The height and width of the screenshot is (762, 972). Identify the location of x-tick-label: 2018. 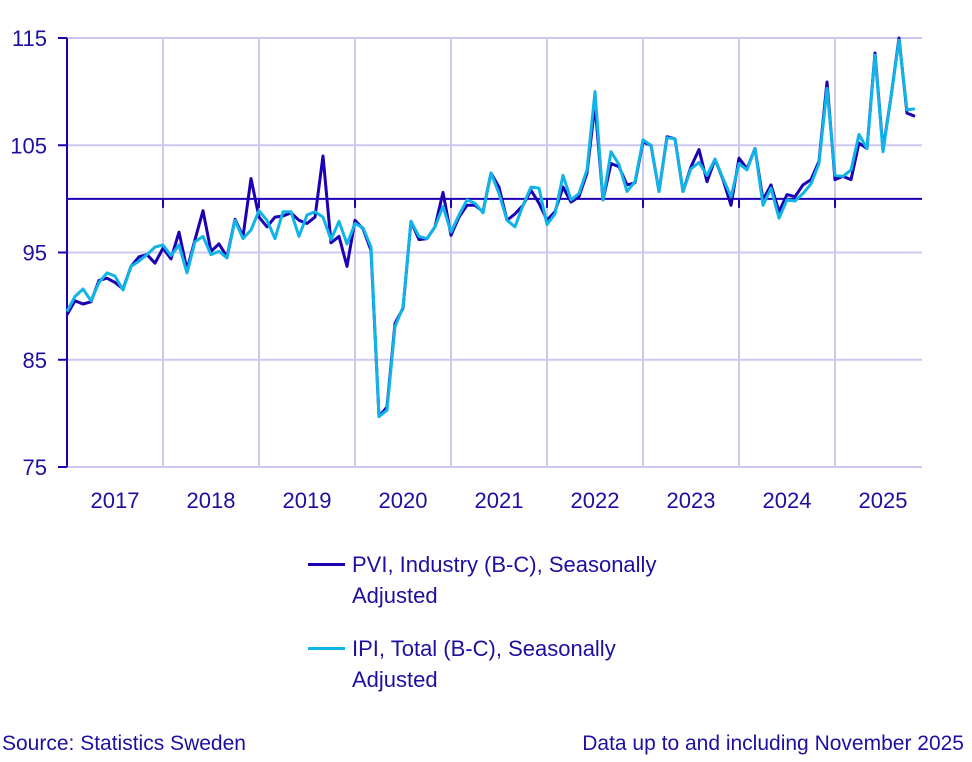
(211, 500).